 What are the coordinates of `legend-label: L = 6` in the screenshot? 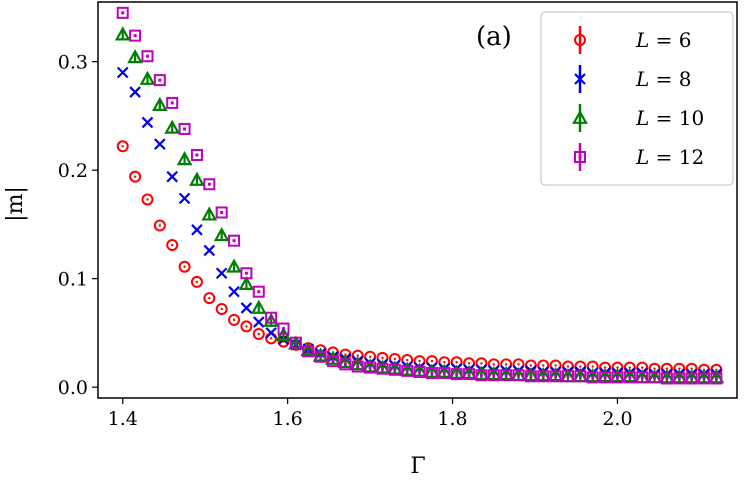 It's located at (663, 40).